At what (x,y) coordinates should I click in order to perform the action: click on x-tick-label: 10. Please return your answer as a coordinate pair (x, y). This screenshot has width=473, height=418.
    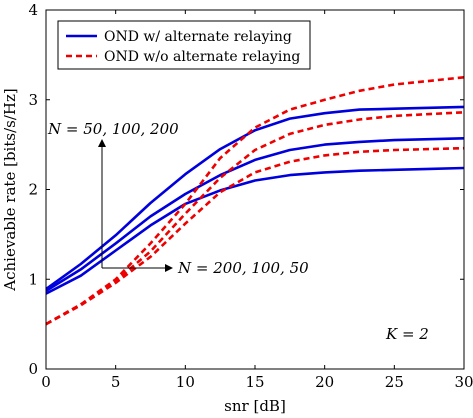
    Looking at the image, I should click on (185, 382).